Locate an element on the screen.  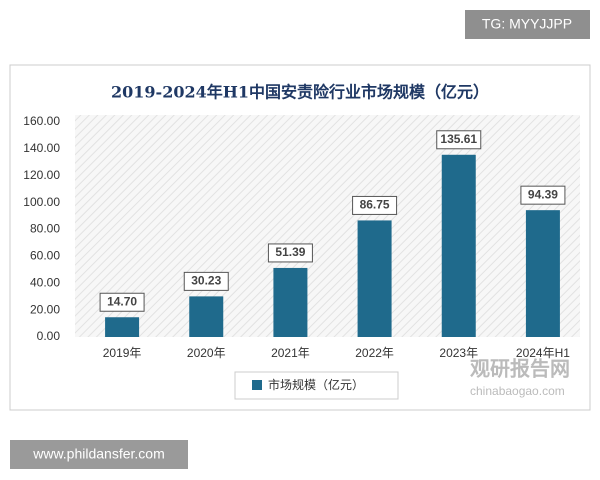
value-label: 51.39 is located at coordinates (290, 252).